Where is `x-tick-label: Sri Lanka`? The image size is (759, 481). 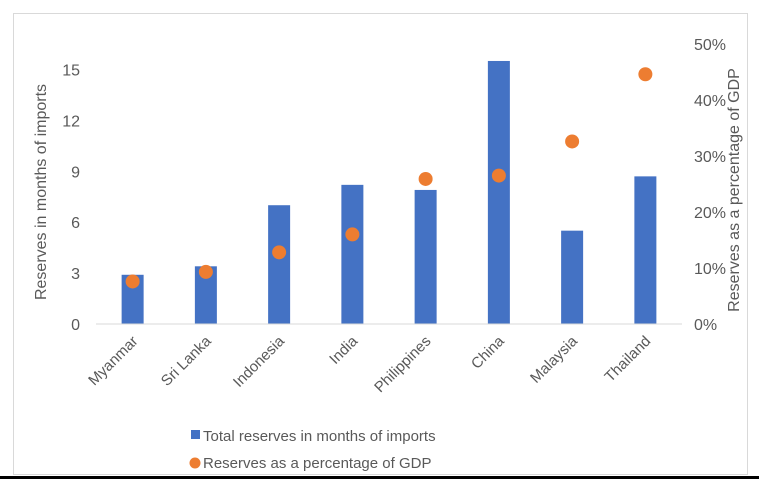 x-tick-label: Sri Lanka is located at coordinates (186, 360).